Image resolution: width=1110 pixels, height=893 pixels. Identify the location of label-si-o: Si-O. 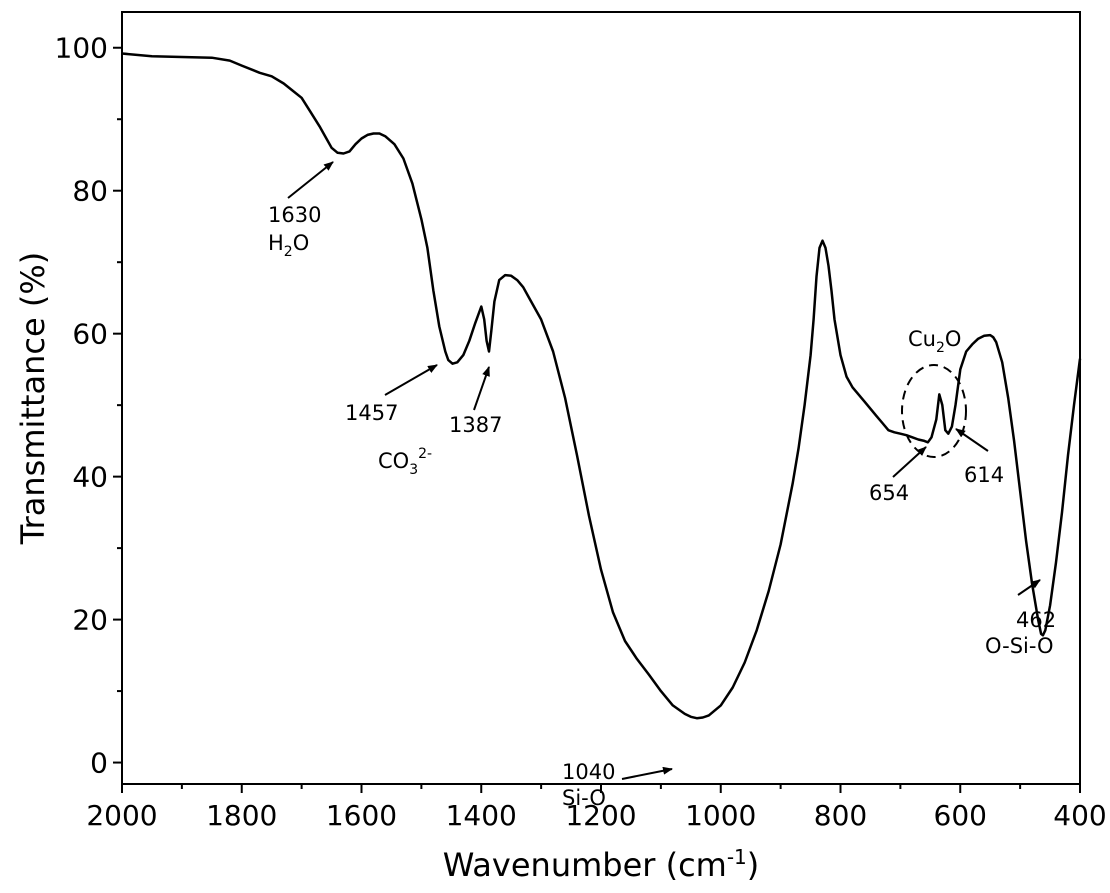
(584, 798).